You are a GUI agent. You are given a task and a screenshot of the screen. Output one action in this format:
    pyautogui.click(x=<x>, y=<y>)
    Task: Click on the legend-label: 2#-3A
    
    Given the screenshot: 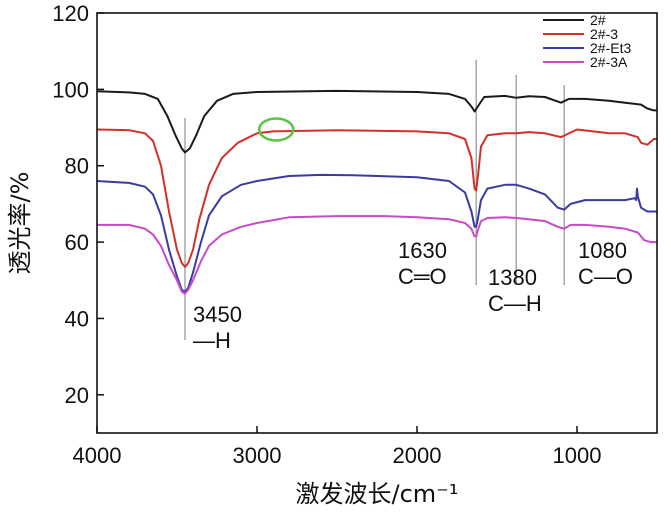 What is the action you would take?
    pyautogui.click(x=609, y=62)
    